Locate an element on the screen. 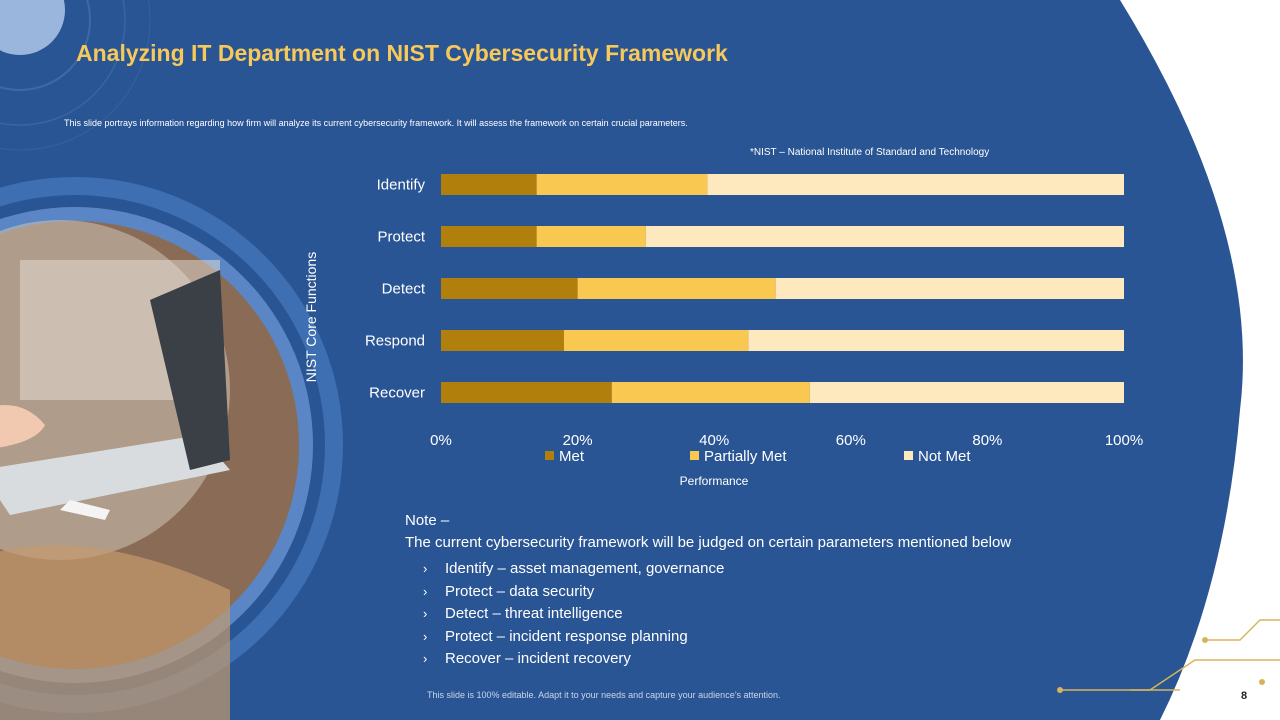  note-bullet-item: › Protect – incident response planning is located at coordinates (717, 637).